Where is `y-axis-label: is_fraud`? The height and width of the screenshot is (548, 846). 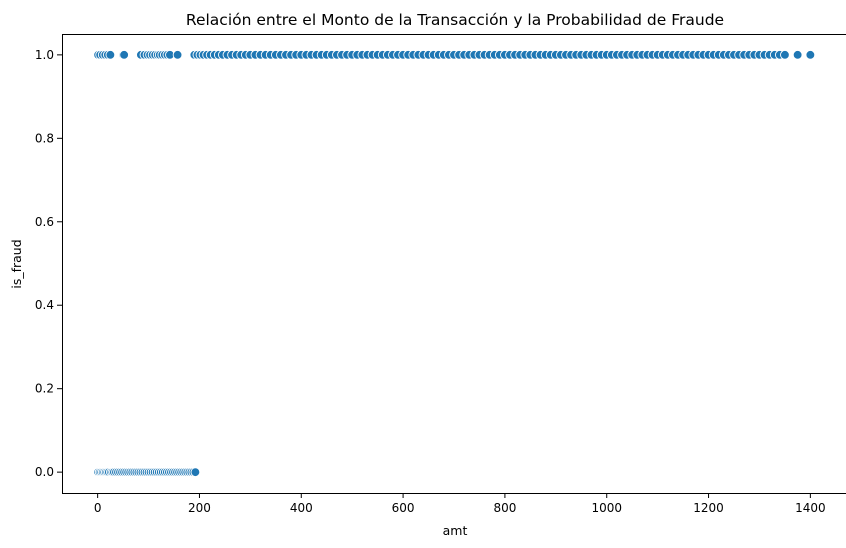
y-axis-label: is_fraud is located at coordinates (16, 263).